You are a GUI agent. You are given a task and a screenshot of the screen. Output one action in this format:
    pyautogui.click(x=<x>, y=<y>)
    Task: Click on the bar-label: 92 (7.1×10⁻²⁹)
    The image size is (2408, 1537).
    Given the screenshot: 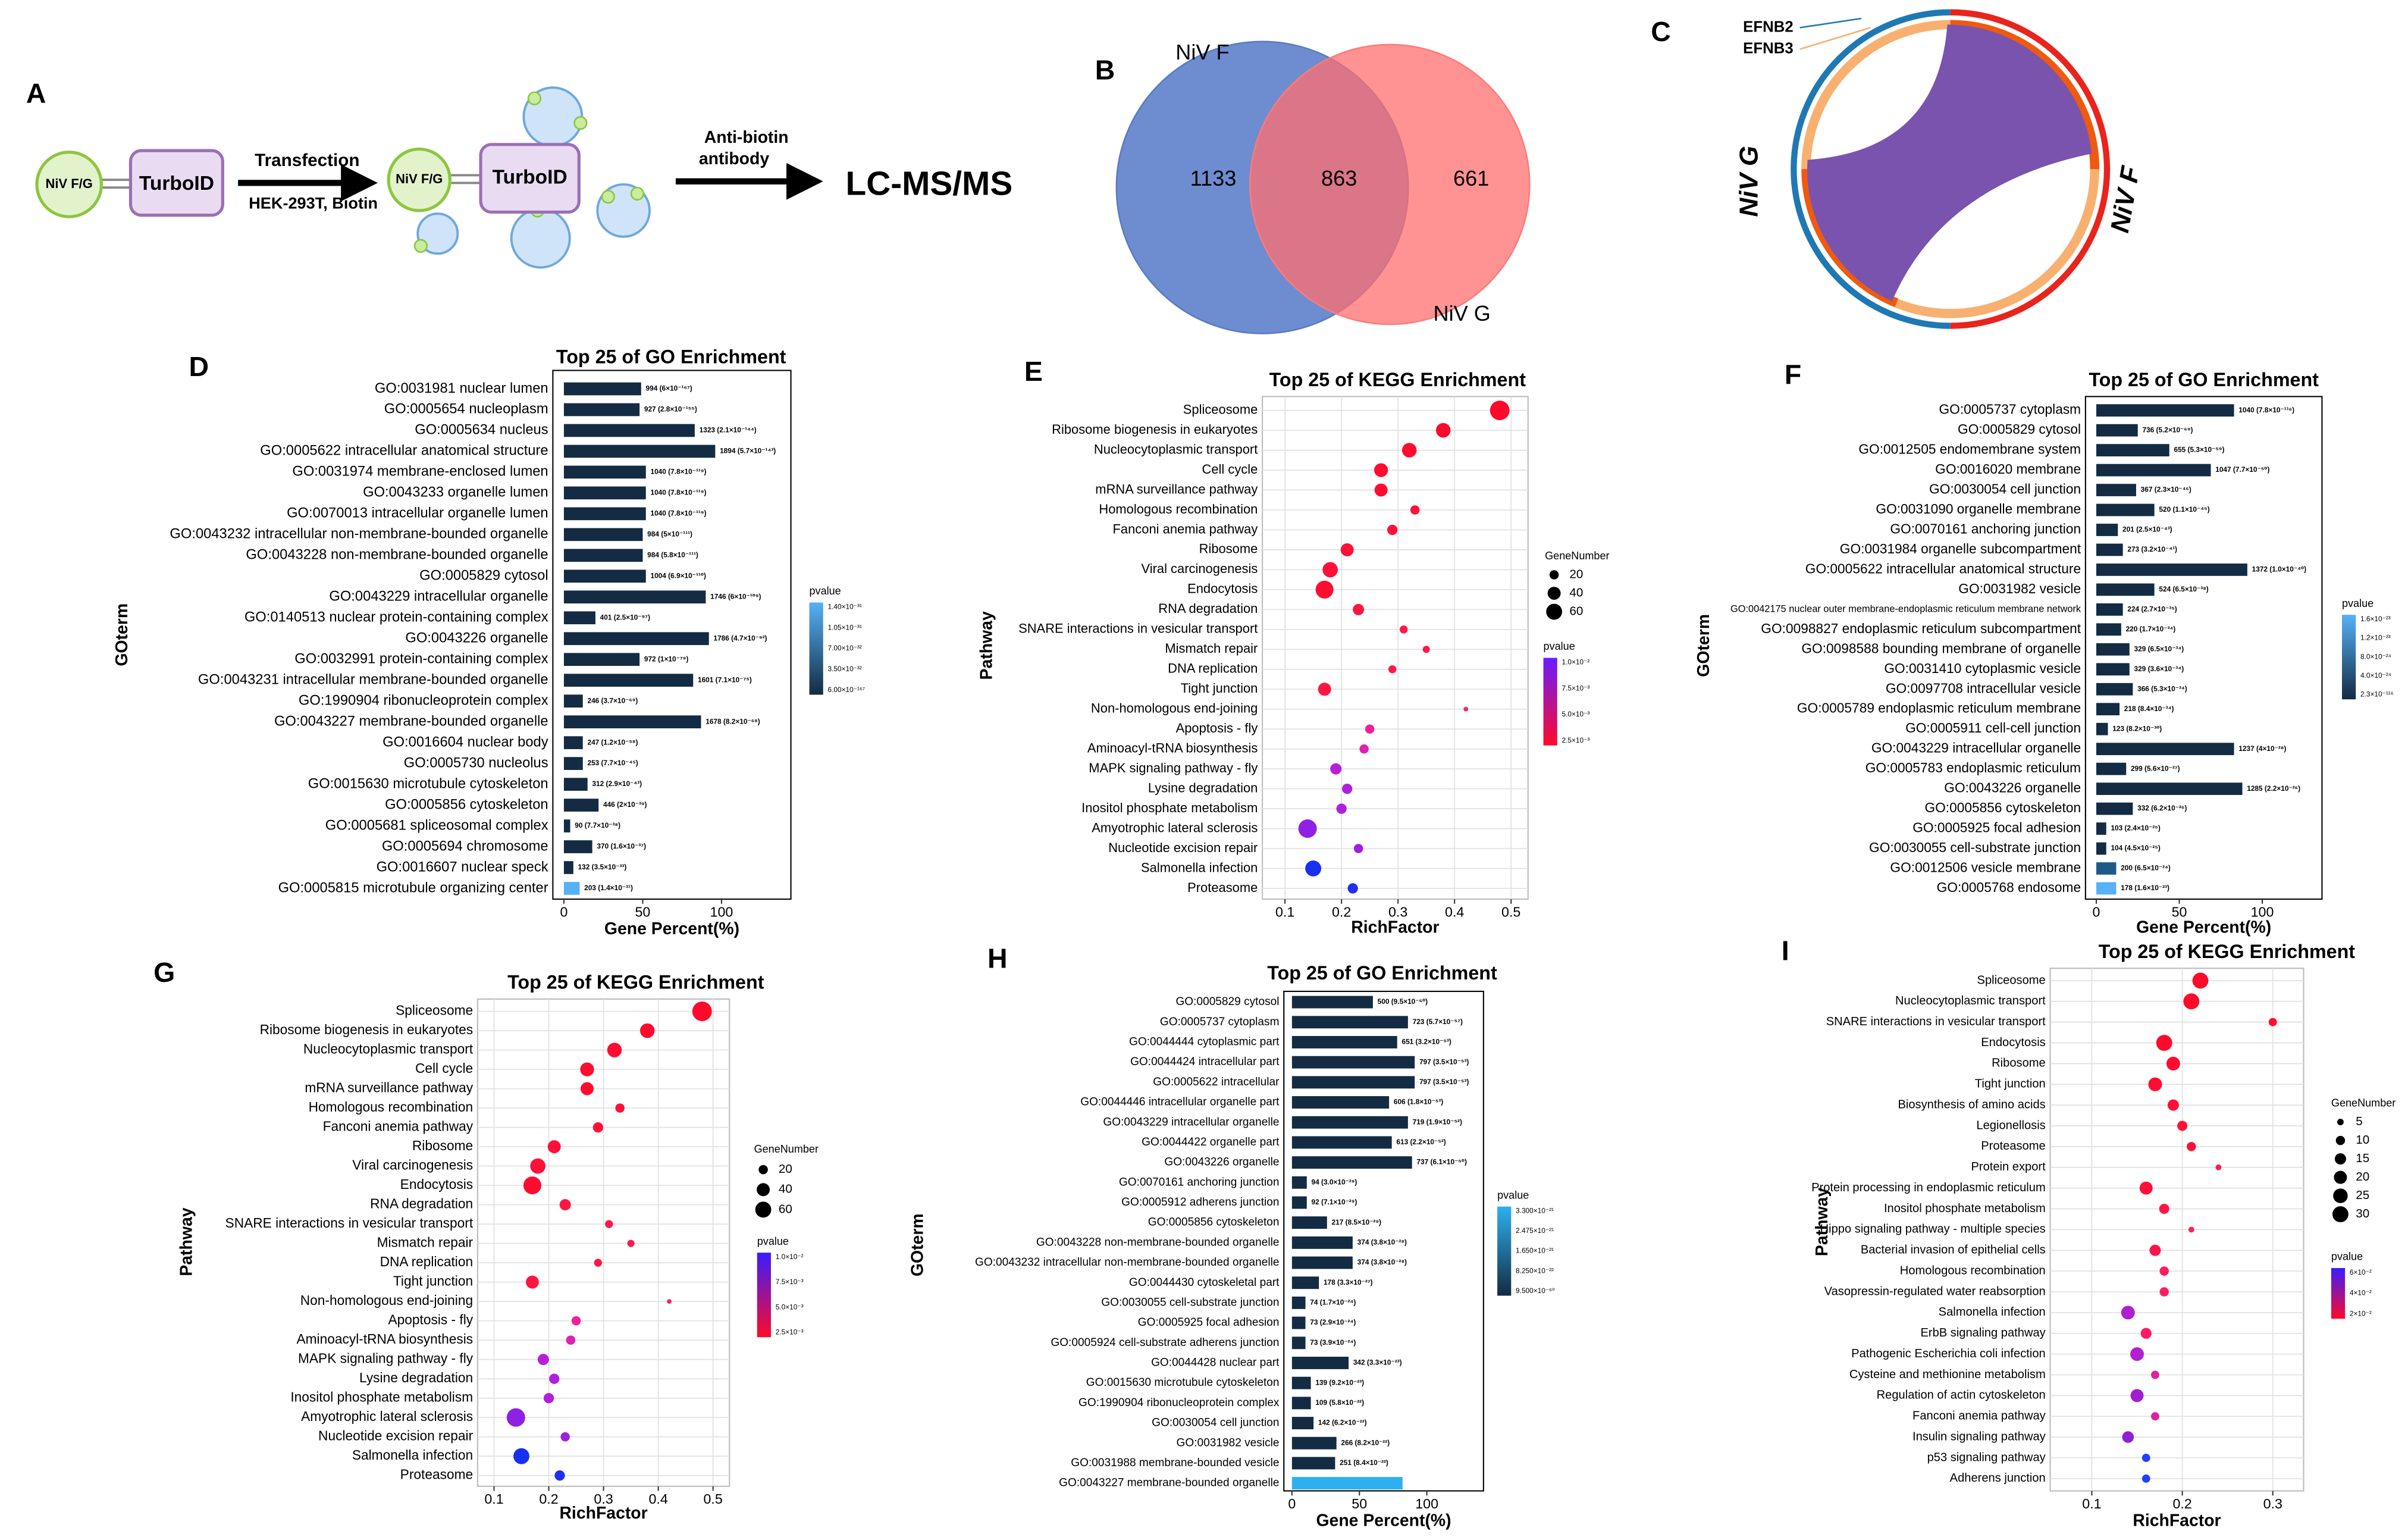 What is the action you would take?
    pyautogui.click(x=1334, y=1202)
    